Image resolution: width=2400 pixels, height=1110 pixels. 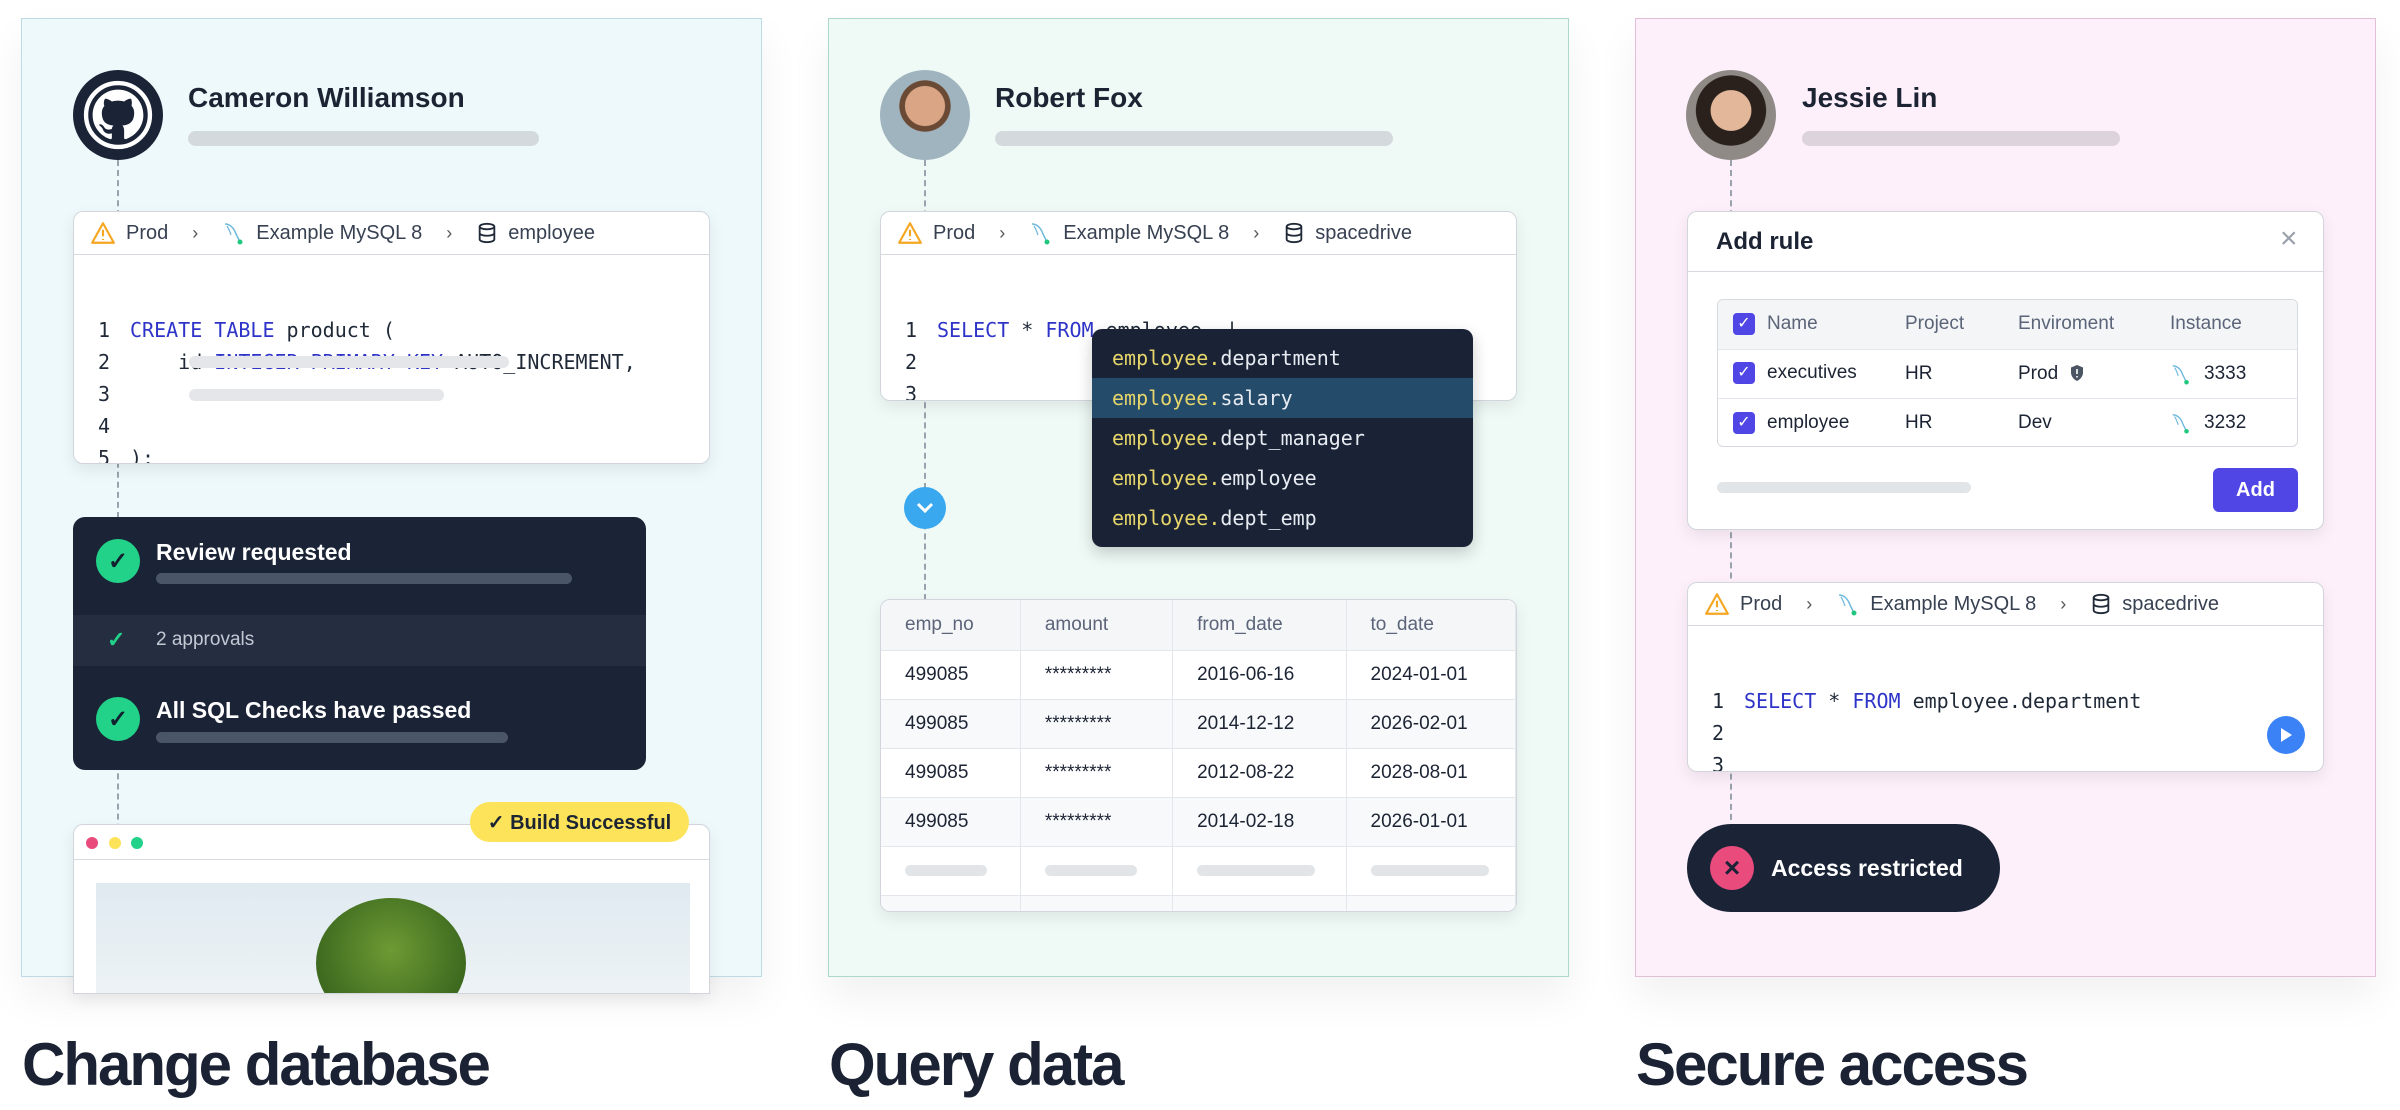 What do you see at coordinates (1259, 822) in the screenshot?
I see `table-cell: 2014-02-18` at bounding box center [1259, 822].